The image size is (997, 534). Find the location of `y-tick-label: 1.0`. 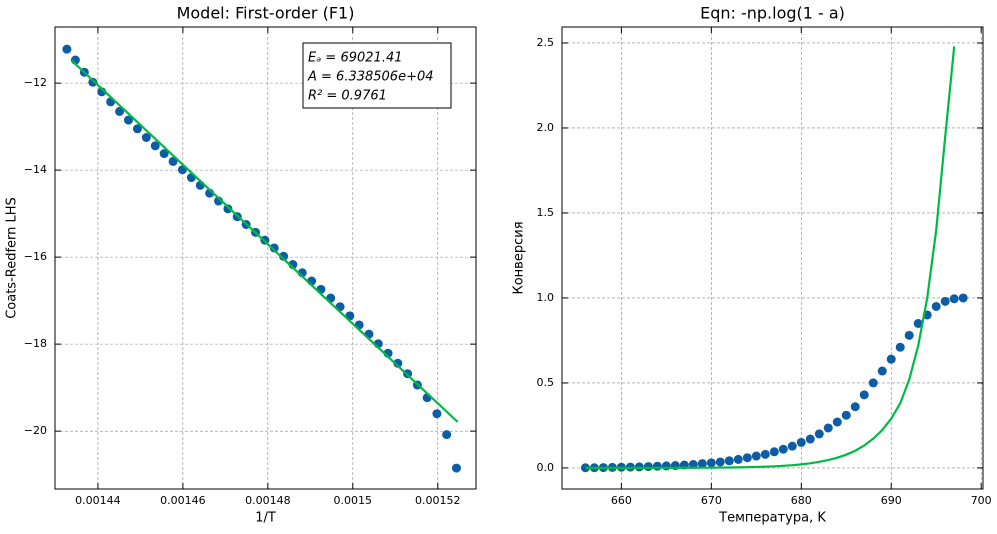

y-tick-label: 1.0 is located at coordinates (546, 297).